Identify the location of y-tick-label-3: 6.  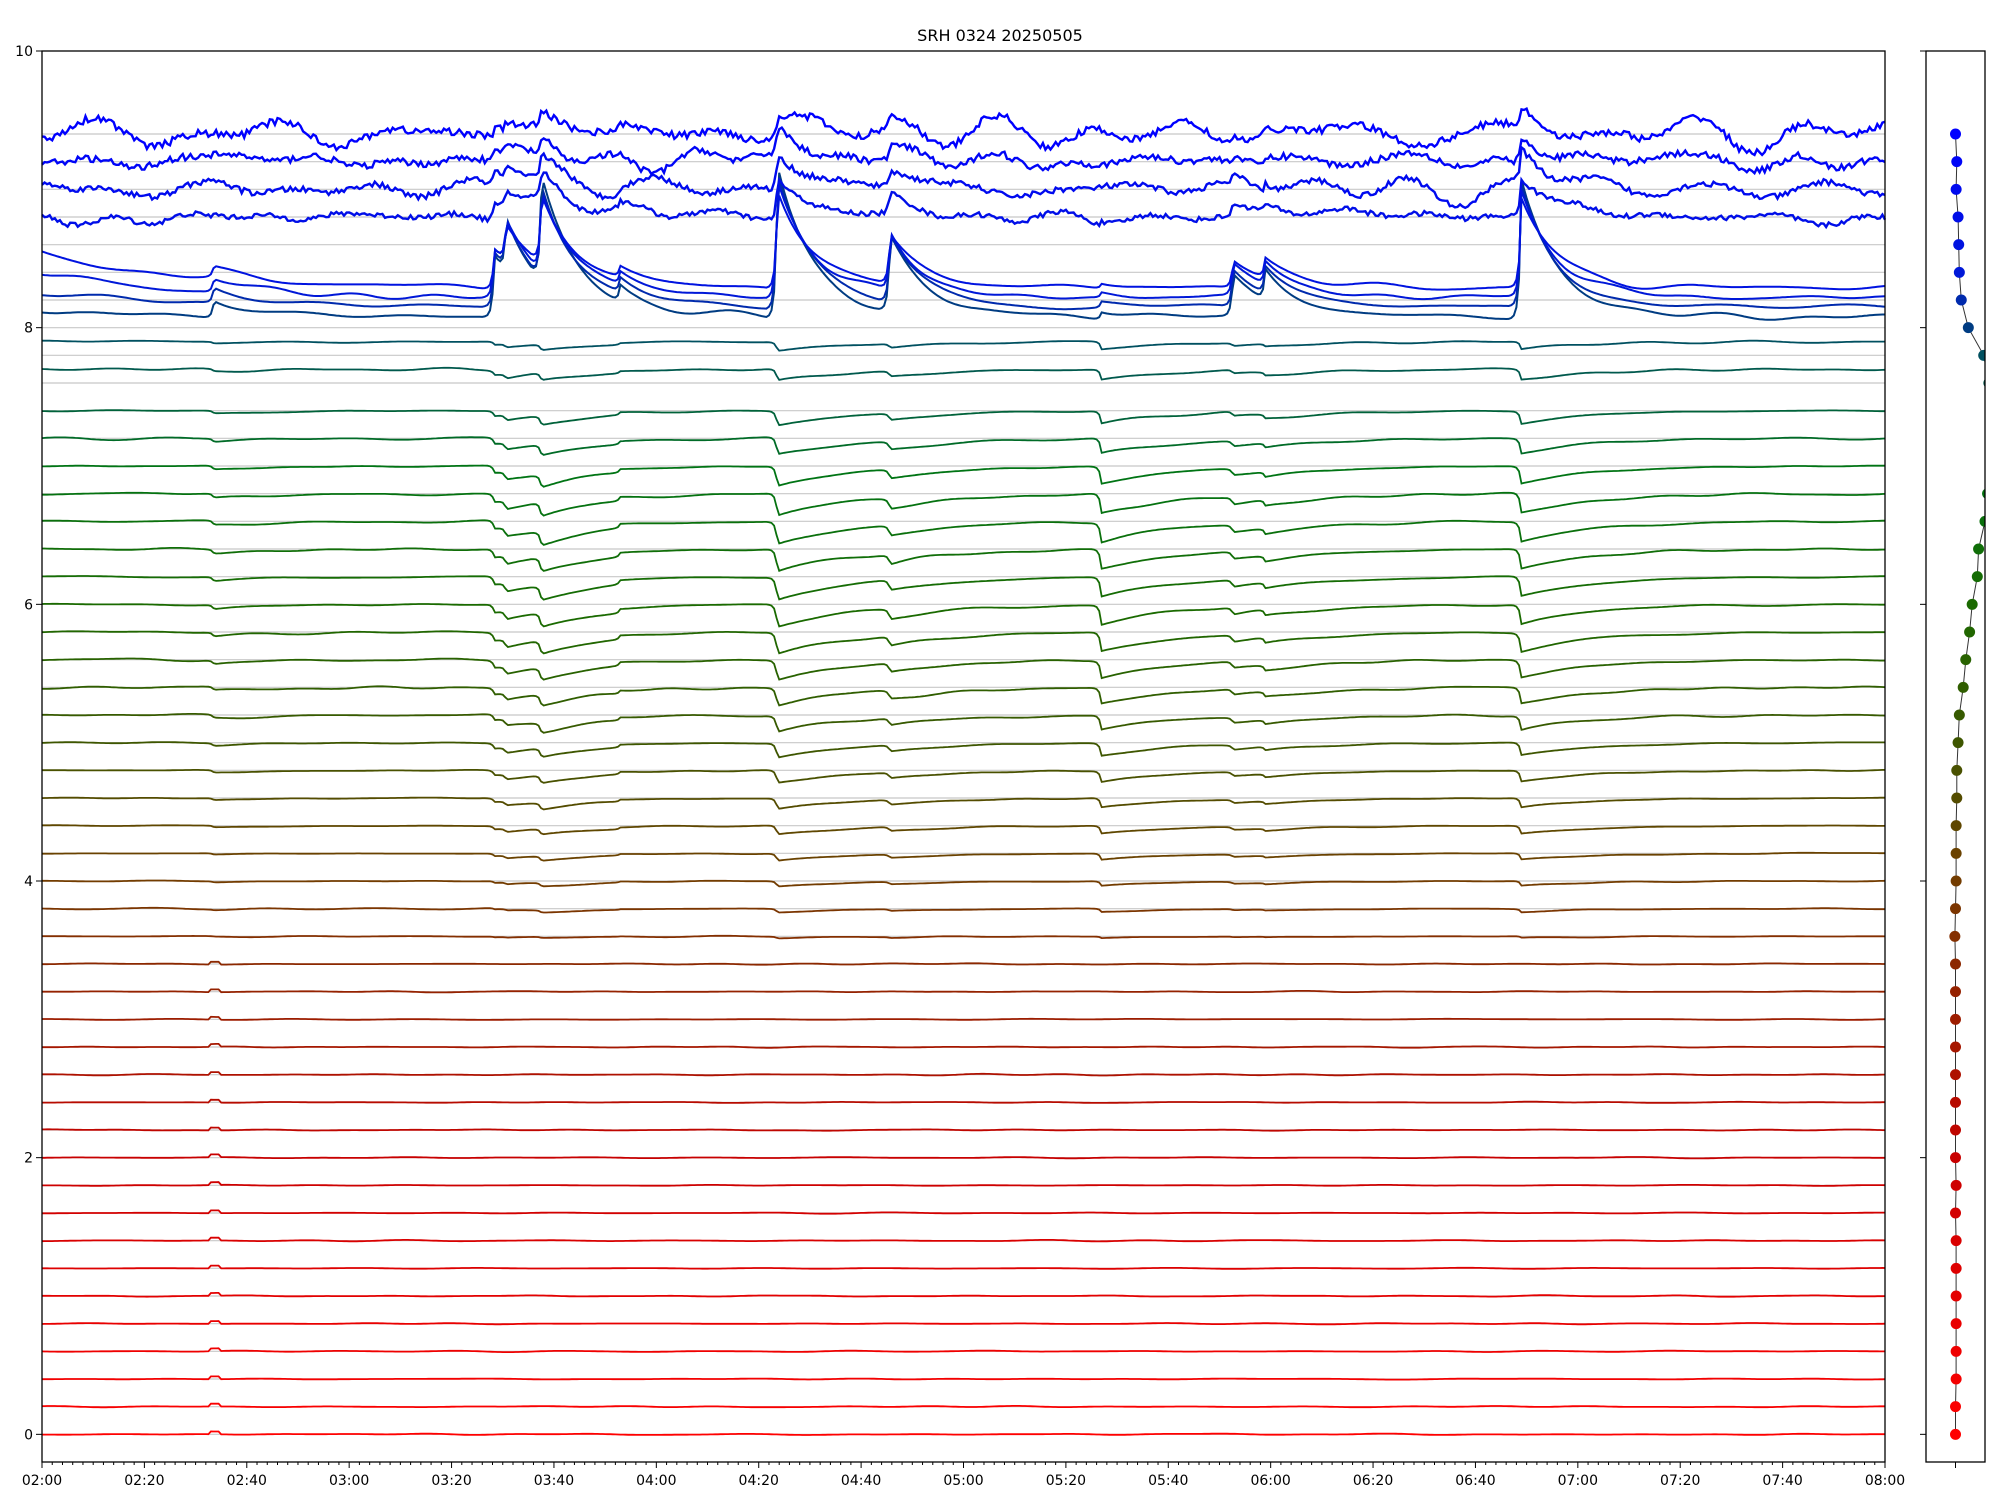
(28, 605).